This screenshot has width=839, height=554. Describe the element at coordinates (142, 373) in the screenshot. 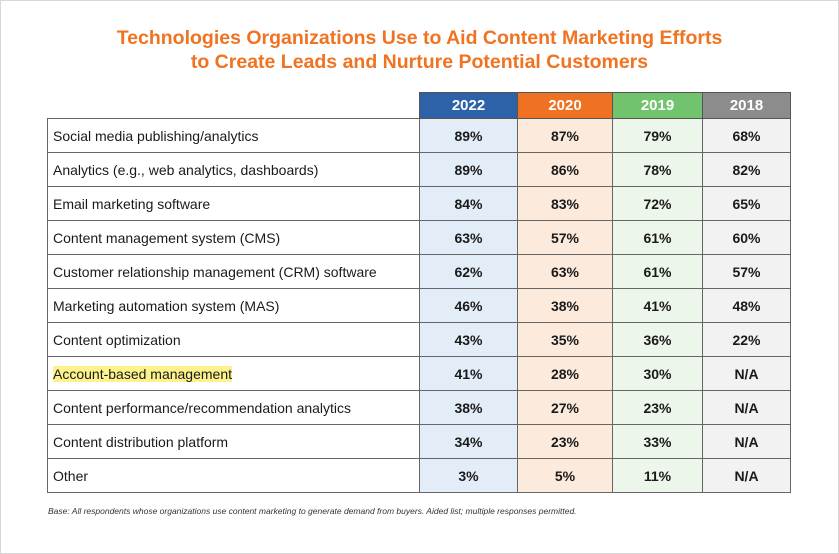

I see `row-label-text: Account-based management` at that location.